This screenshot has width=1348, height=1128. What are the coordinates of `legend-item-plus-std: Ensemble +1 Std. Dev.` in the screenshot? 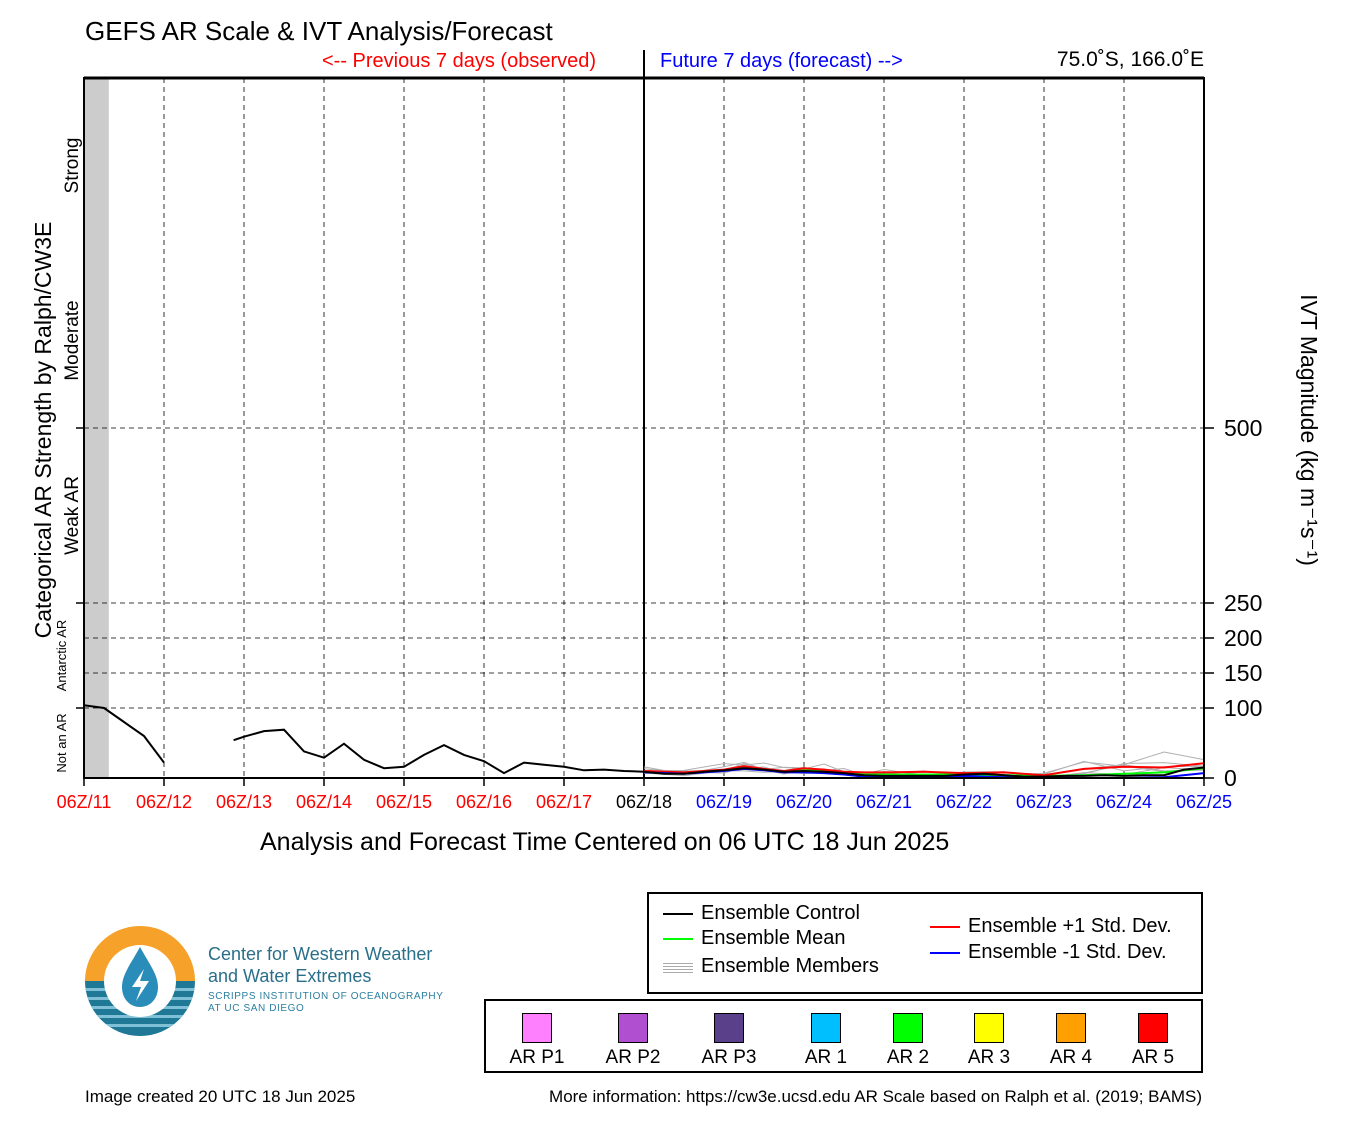 It's located at (1051, 926).